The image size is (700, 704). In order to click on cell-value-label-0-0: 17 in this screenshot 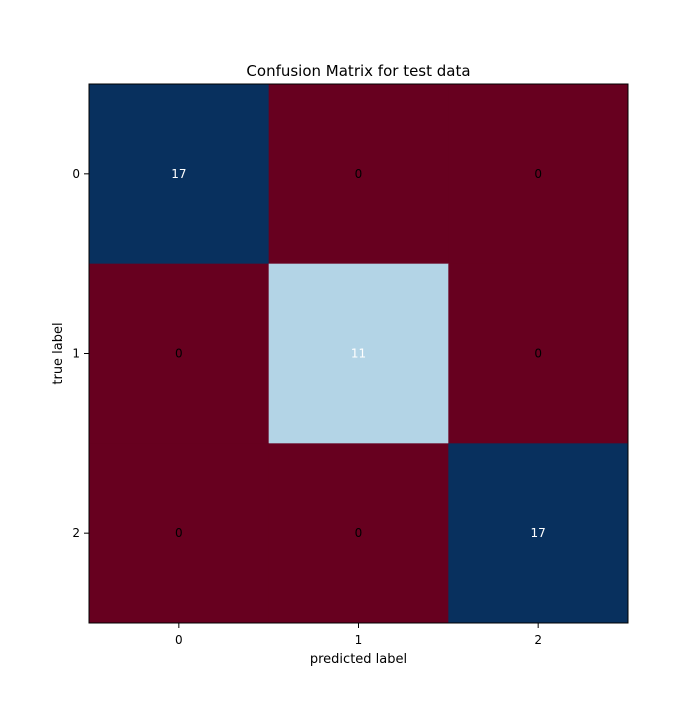, I will do `click(178, 174)`.